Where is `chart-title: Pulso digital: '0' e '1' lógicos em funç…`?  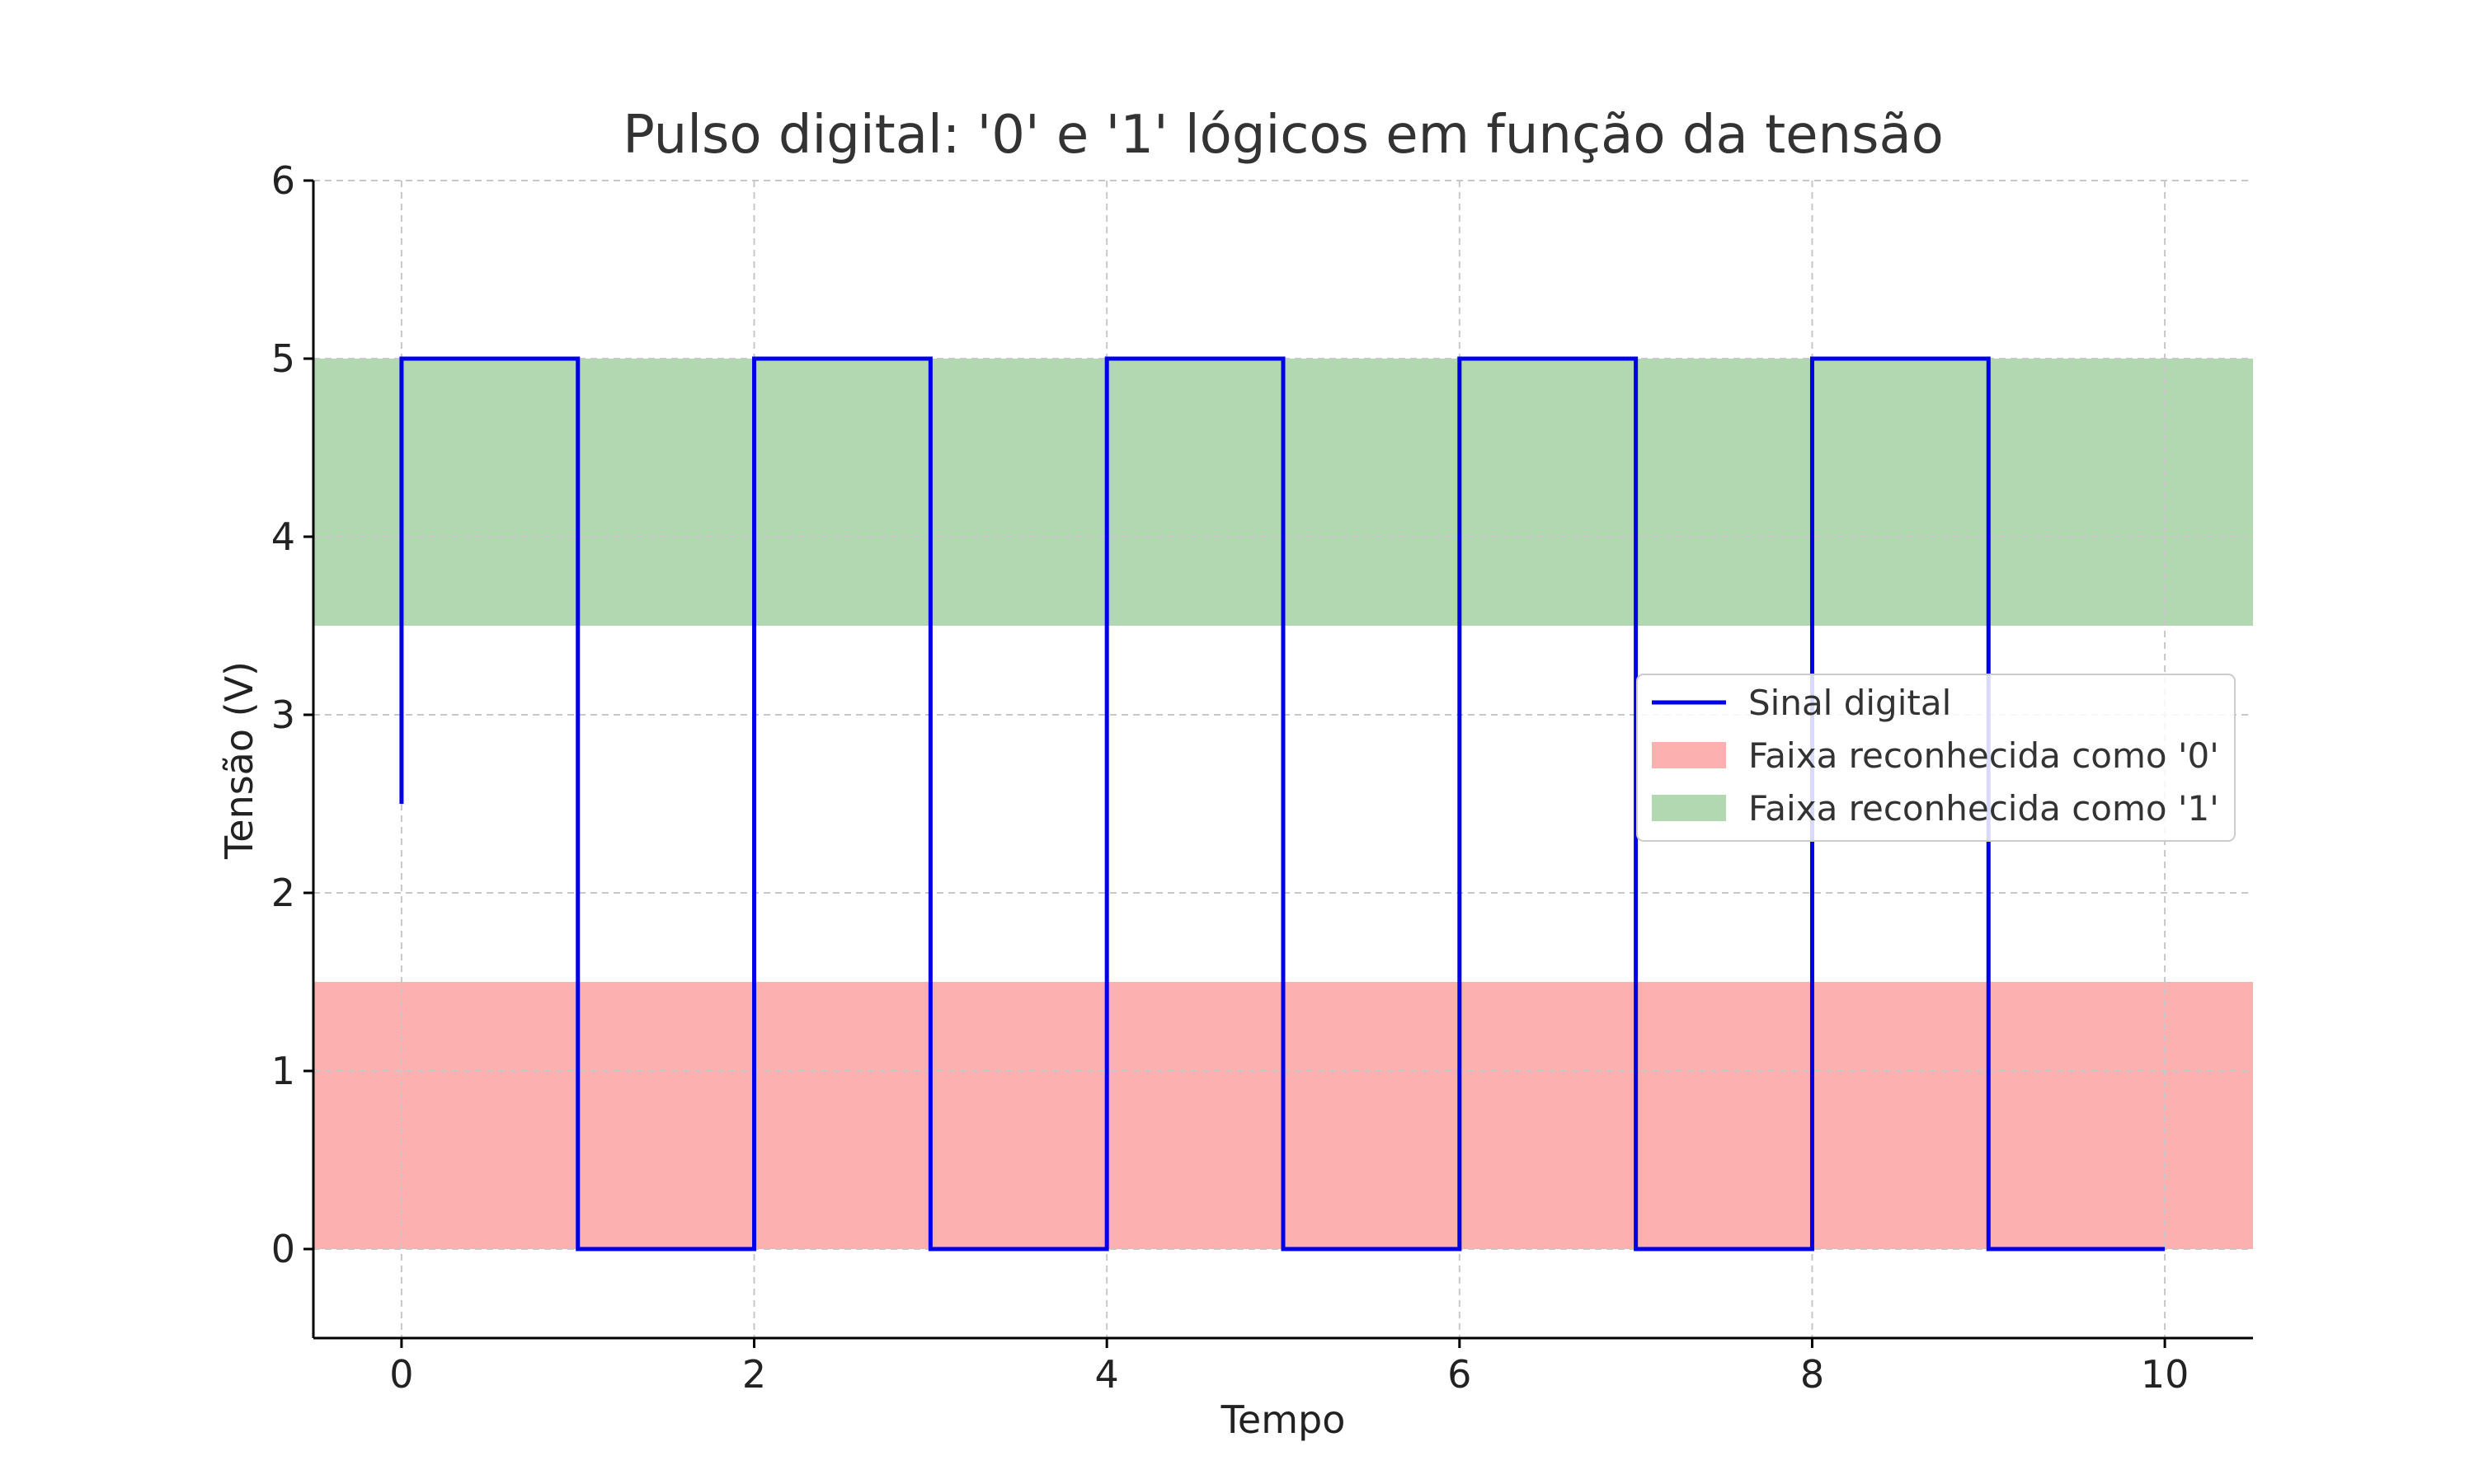
chart-title: Pulso digital: '0' e '1' lógicos em funç… is located at coordinates (1283, 135).